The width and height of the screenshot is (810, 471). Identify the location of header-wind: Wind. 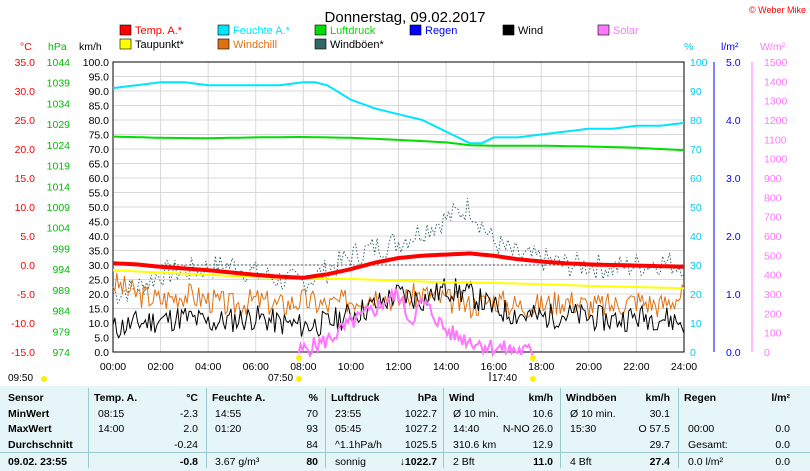
(462, 398).